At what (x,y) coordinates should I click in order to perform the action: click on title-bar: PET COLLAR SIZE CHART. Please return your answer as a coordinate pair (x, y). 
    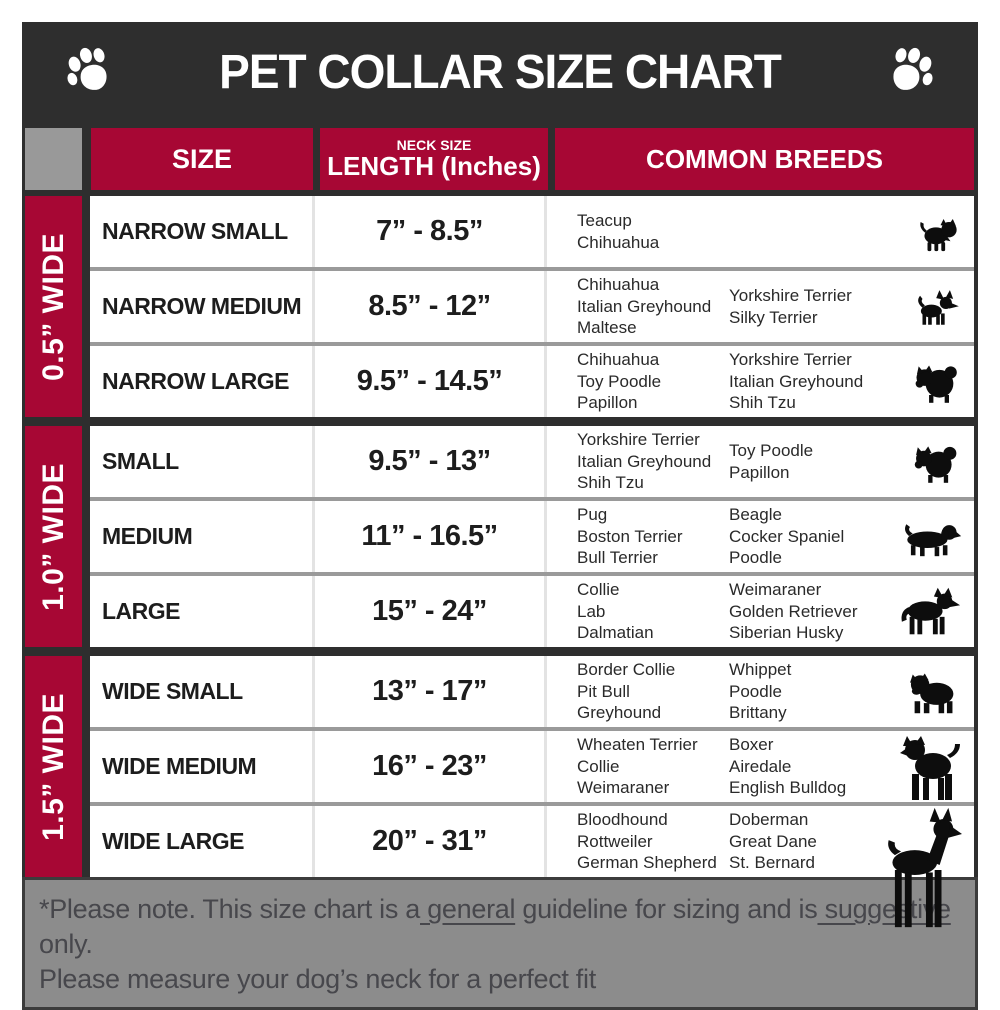
    Looking at the image, I should click on (500, 71).